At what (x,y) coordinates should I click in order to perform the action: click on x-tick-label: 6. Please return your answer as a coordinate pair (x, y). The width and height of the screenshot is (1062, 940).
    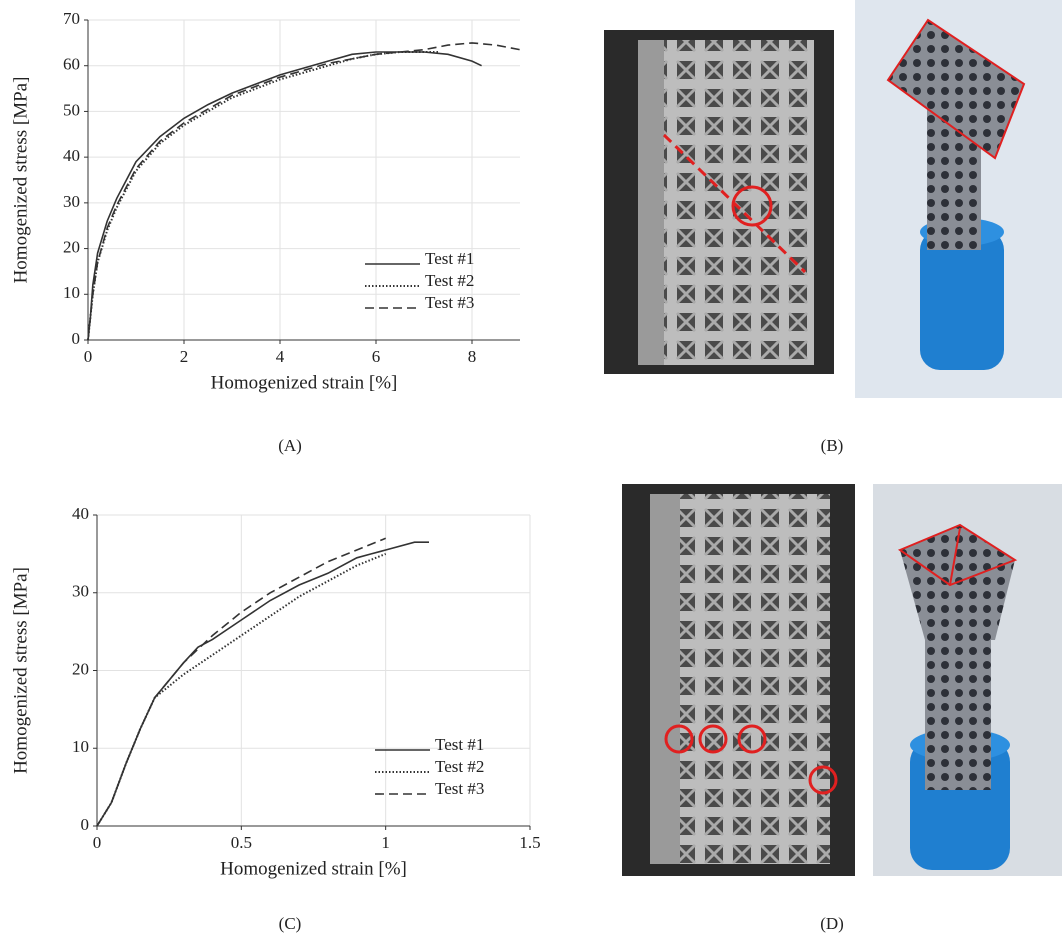
    Looking at the image, I should click on (376, 356).